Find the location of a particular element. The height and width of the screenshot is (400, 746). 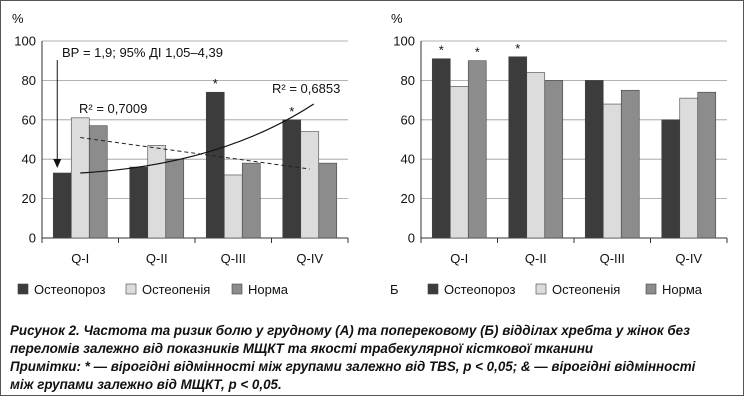

panel-a-trendline-dashed is located at coordinates (195, 153).